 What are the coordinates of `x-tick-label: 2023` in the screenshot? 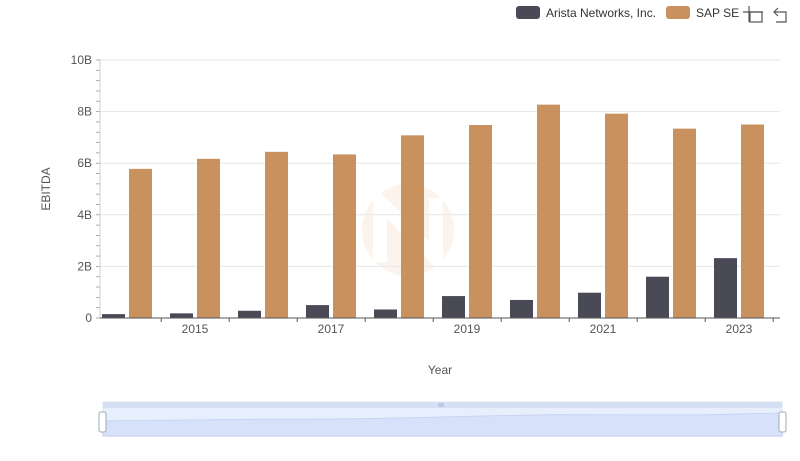 It's located at (739, 329).